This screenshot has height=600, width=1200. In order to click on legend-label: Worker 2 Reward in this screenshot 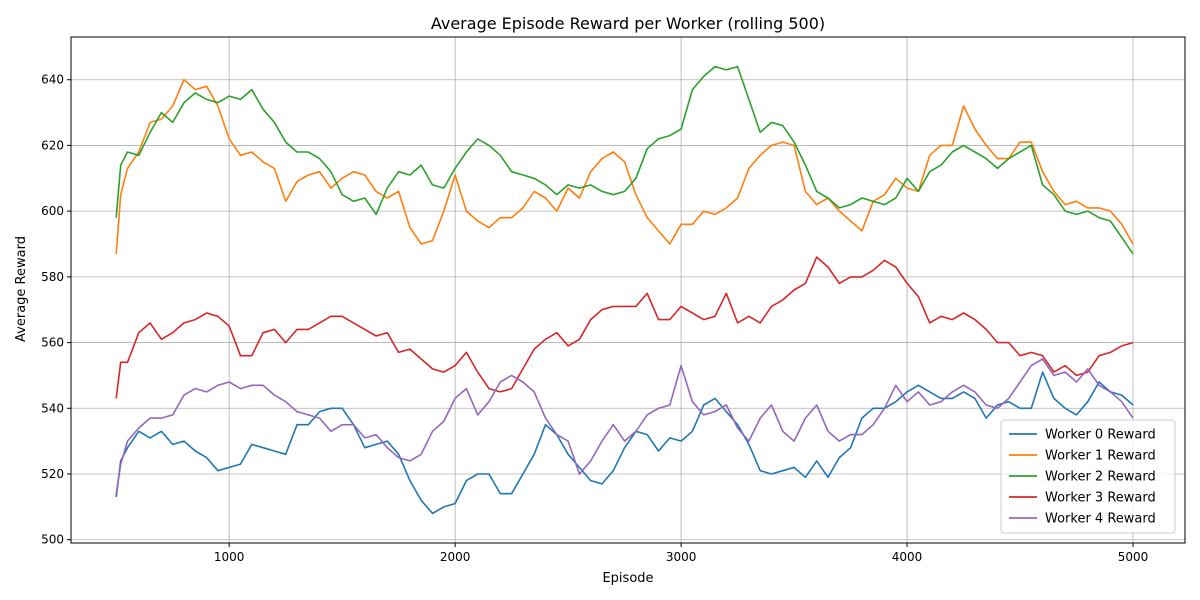, I will do `click(1100, 477)`.